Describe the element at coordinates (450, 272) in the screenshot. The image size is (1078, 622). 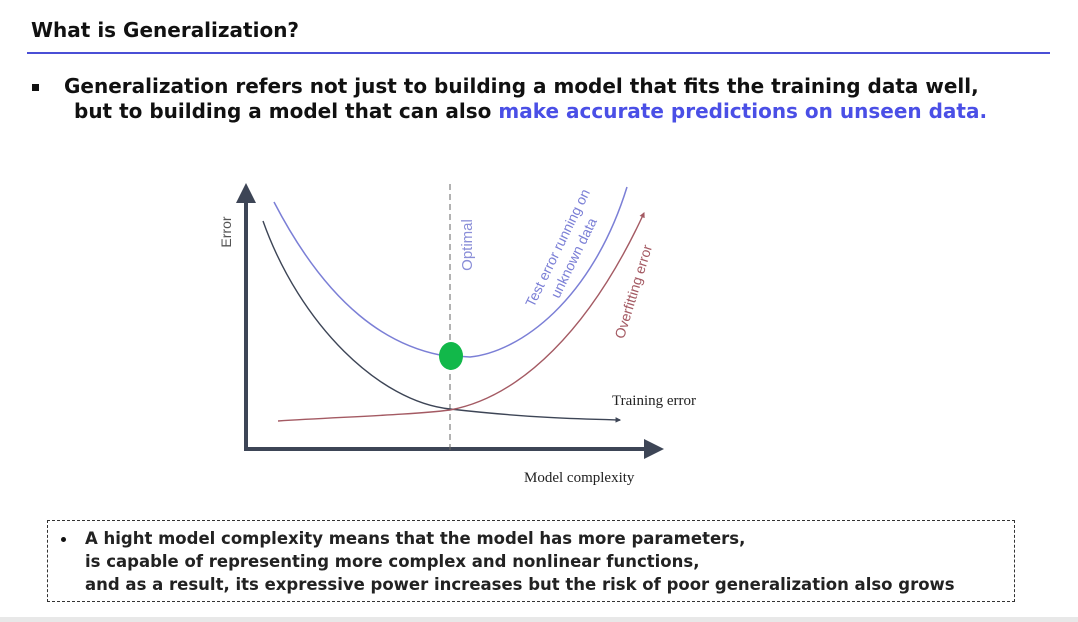
I see `test-error-curve` at that location.